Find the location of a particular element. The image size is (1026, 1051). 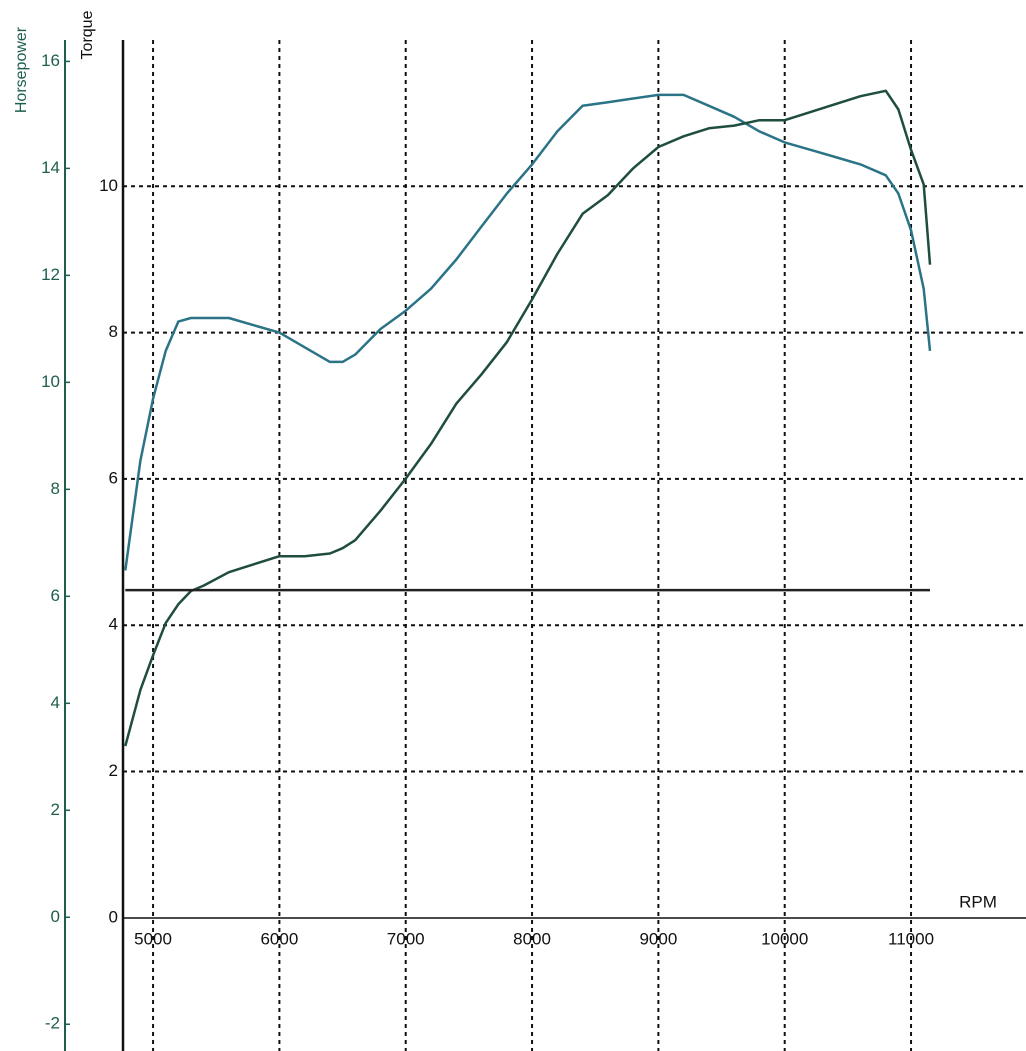

y2-tick-label: 6 is located at coordinates (55, 595).